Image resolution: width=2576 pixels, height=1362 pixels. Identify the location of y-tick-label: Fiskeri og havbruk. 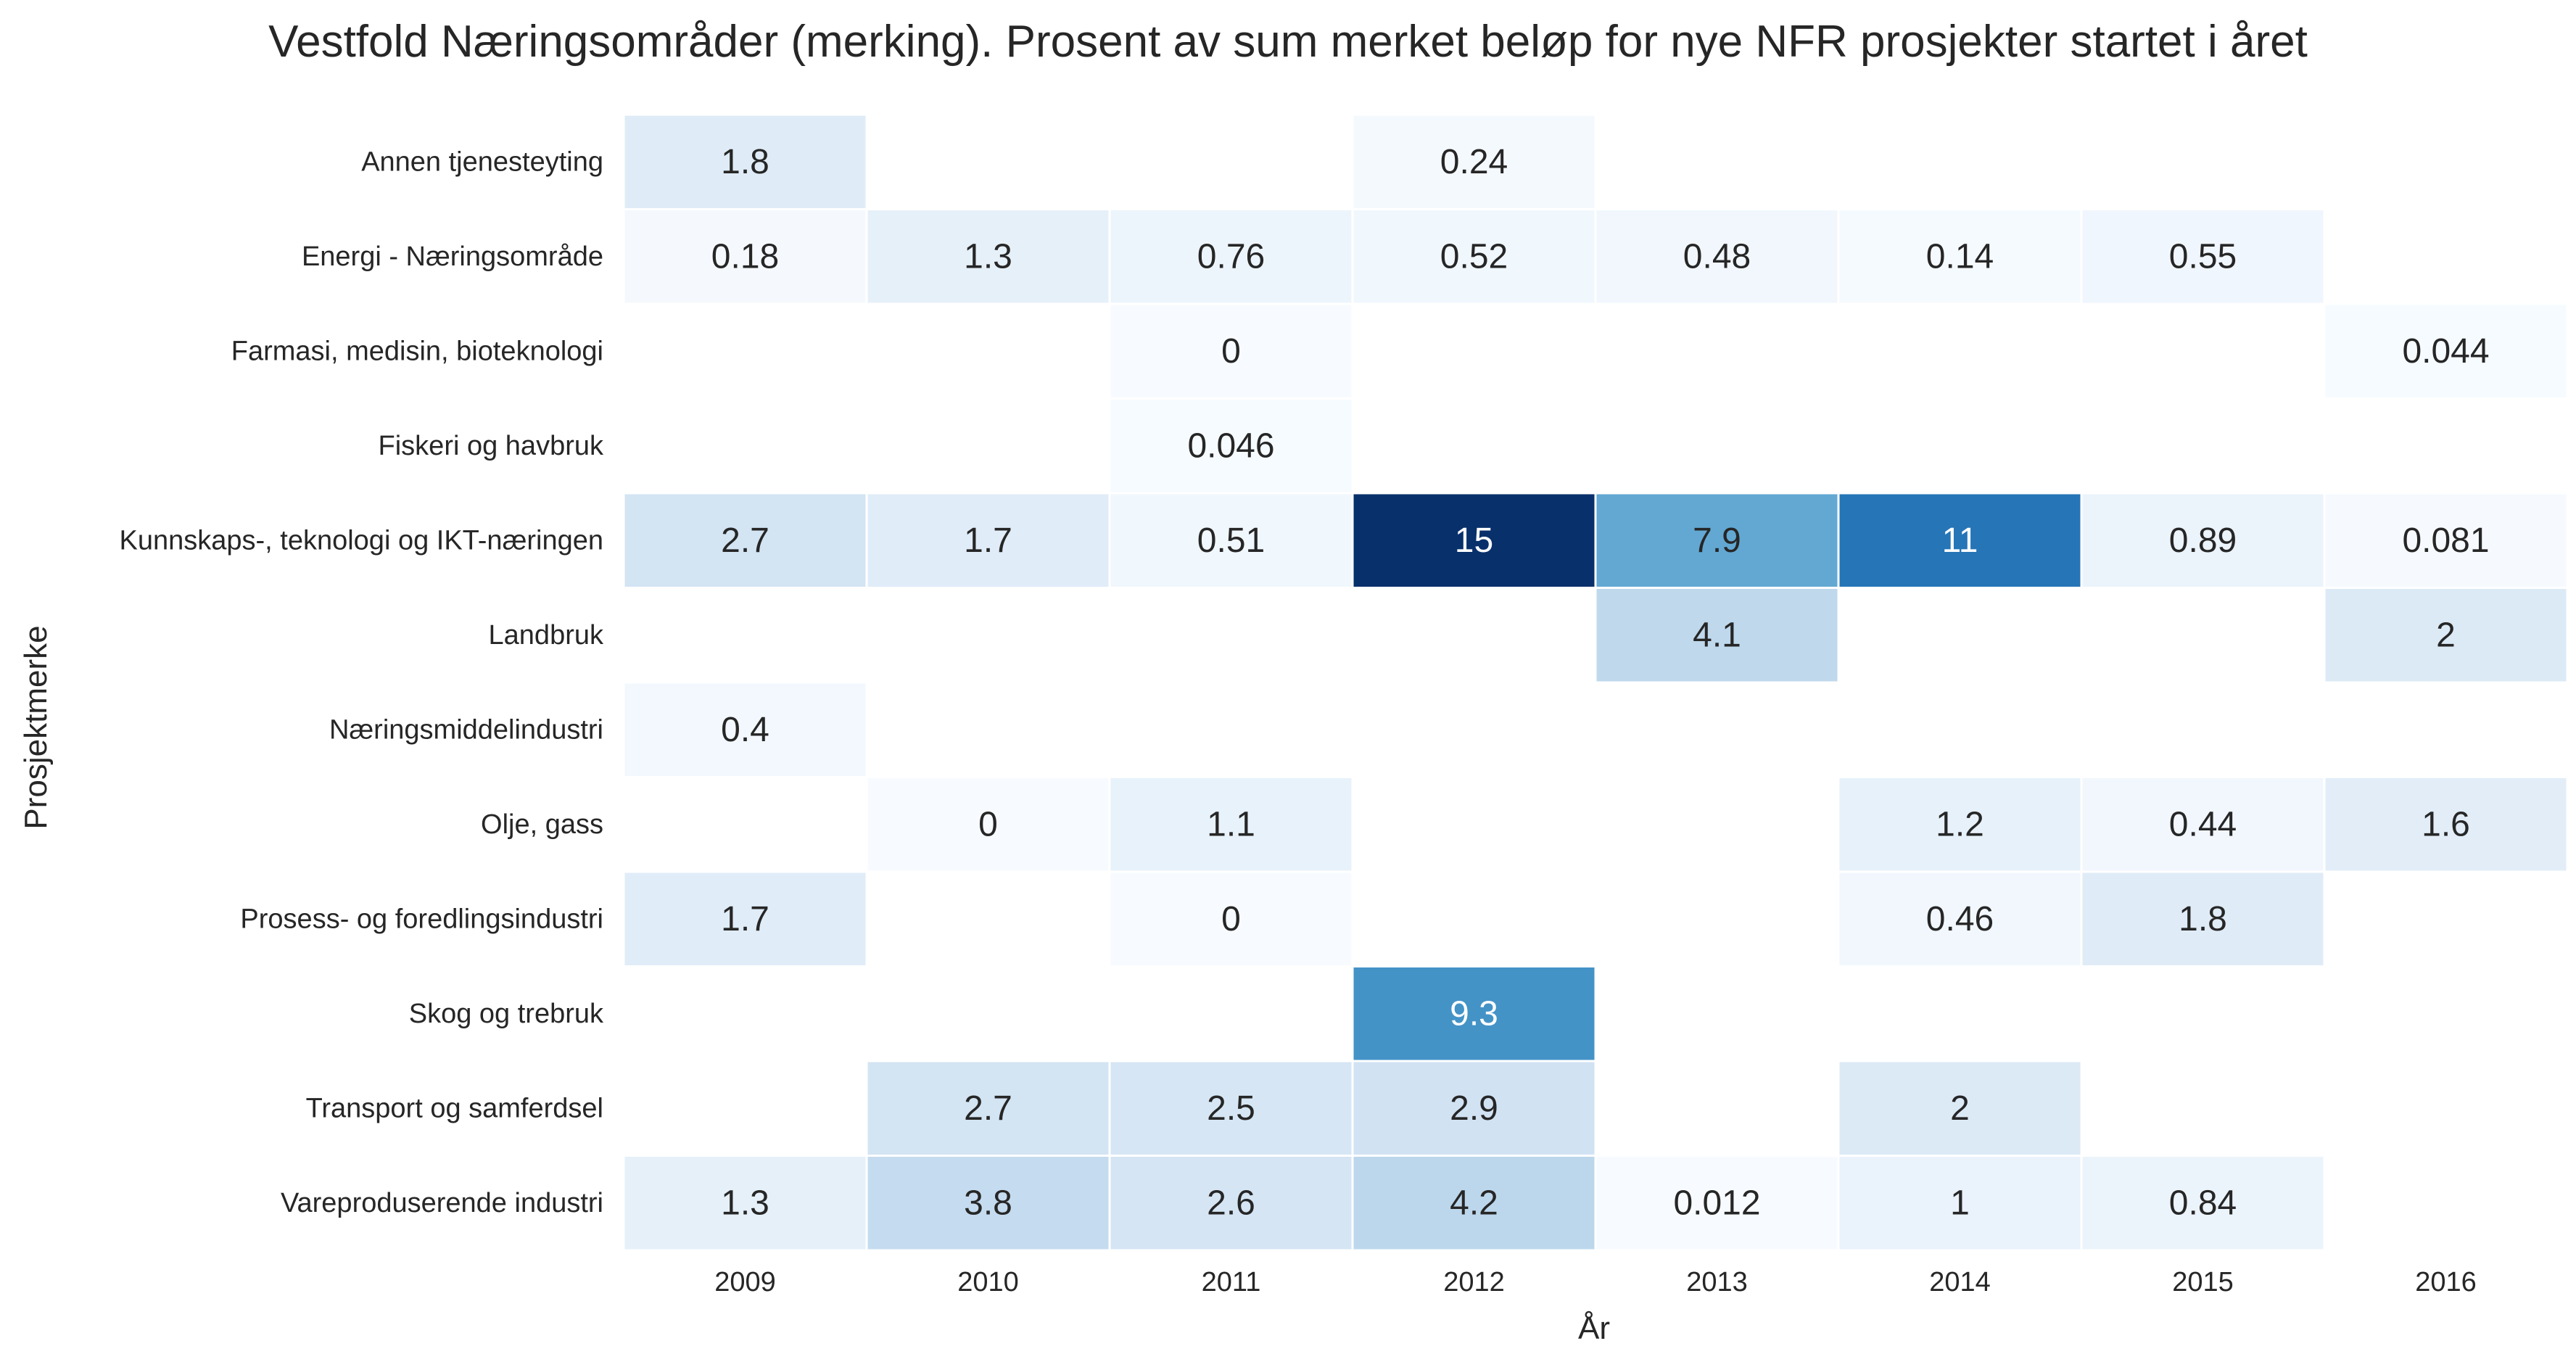
(492, 446).